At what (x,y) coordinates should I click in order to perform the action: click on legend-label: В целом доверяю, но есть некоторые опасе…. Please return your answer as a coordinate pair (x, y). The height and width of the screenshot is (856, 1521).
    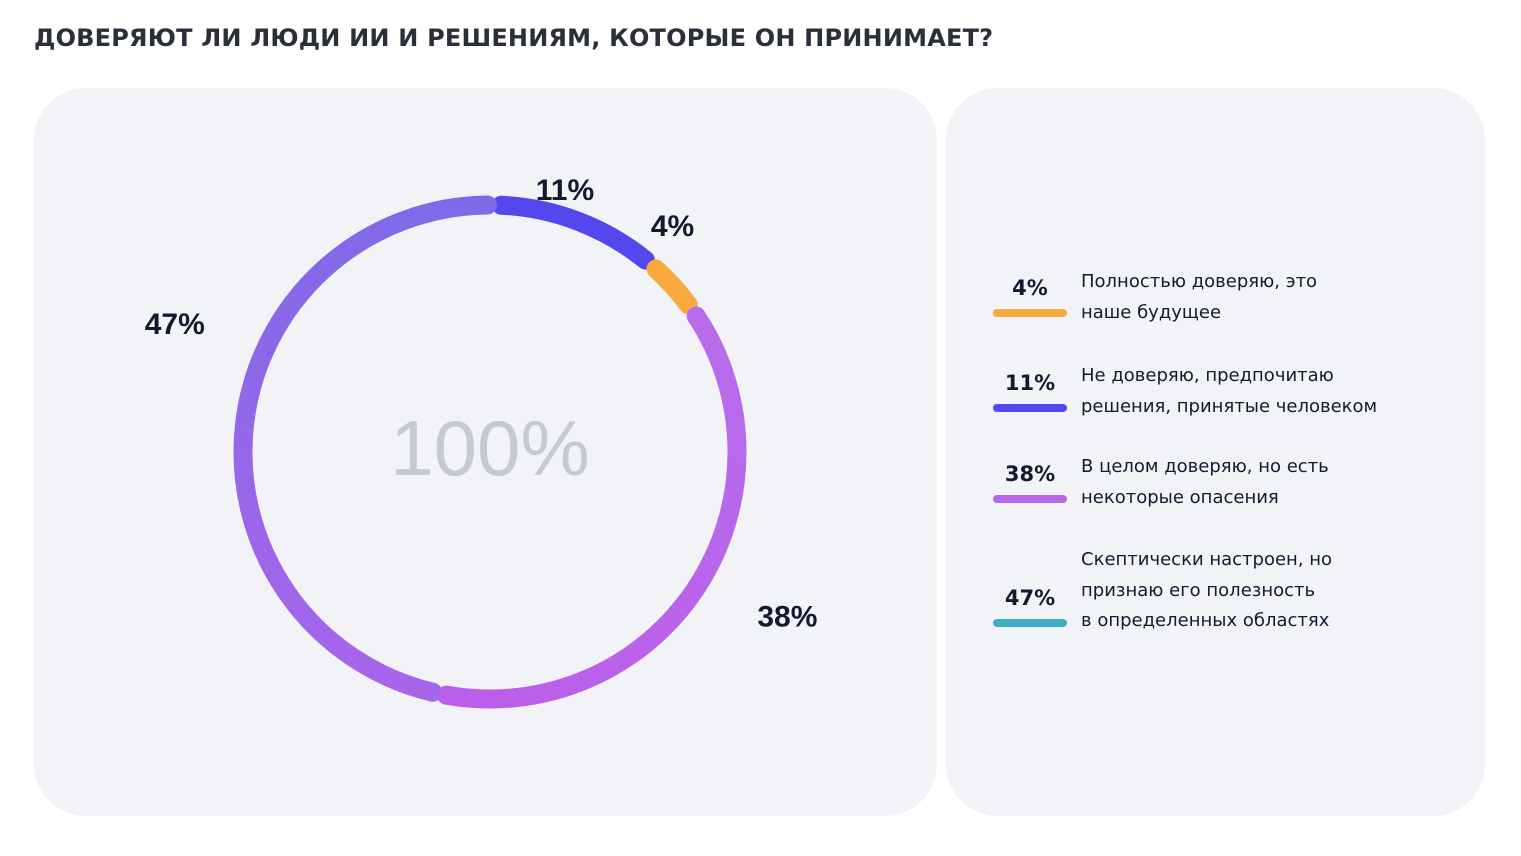
    Looking at the image, I should click on (1205, 482).